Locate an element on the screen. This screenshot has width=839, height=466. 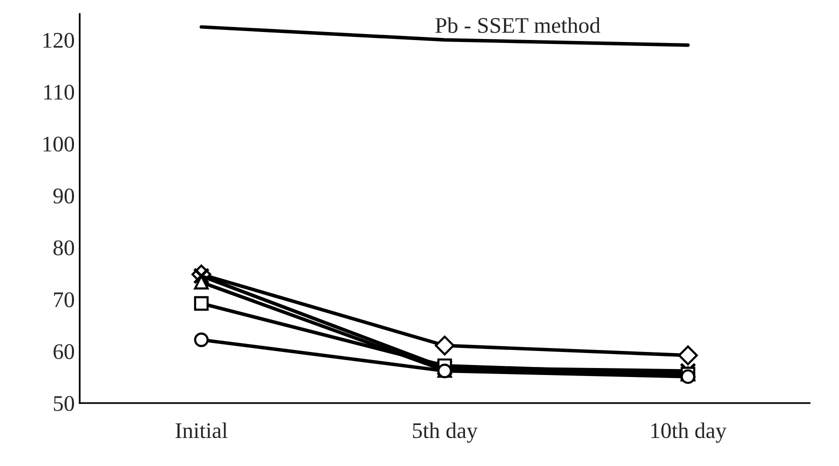
chart-title: Pb - SSET method is located at coordinates (517, 25).